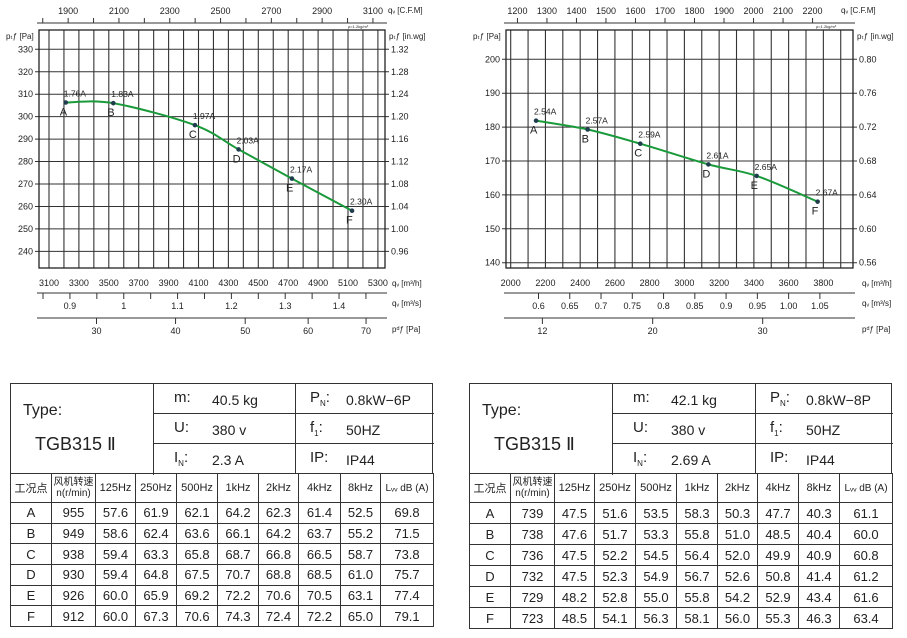 Image resolution: width=907 pixels, height=638 pixels. What do you see at coordinates (876, 303) in the screenshot?
I see `x-axis-label-m3s: qᵥ [m³/s]` at bounding box center [876, 303].